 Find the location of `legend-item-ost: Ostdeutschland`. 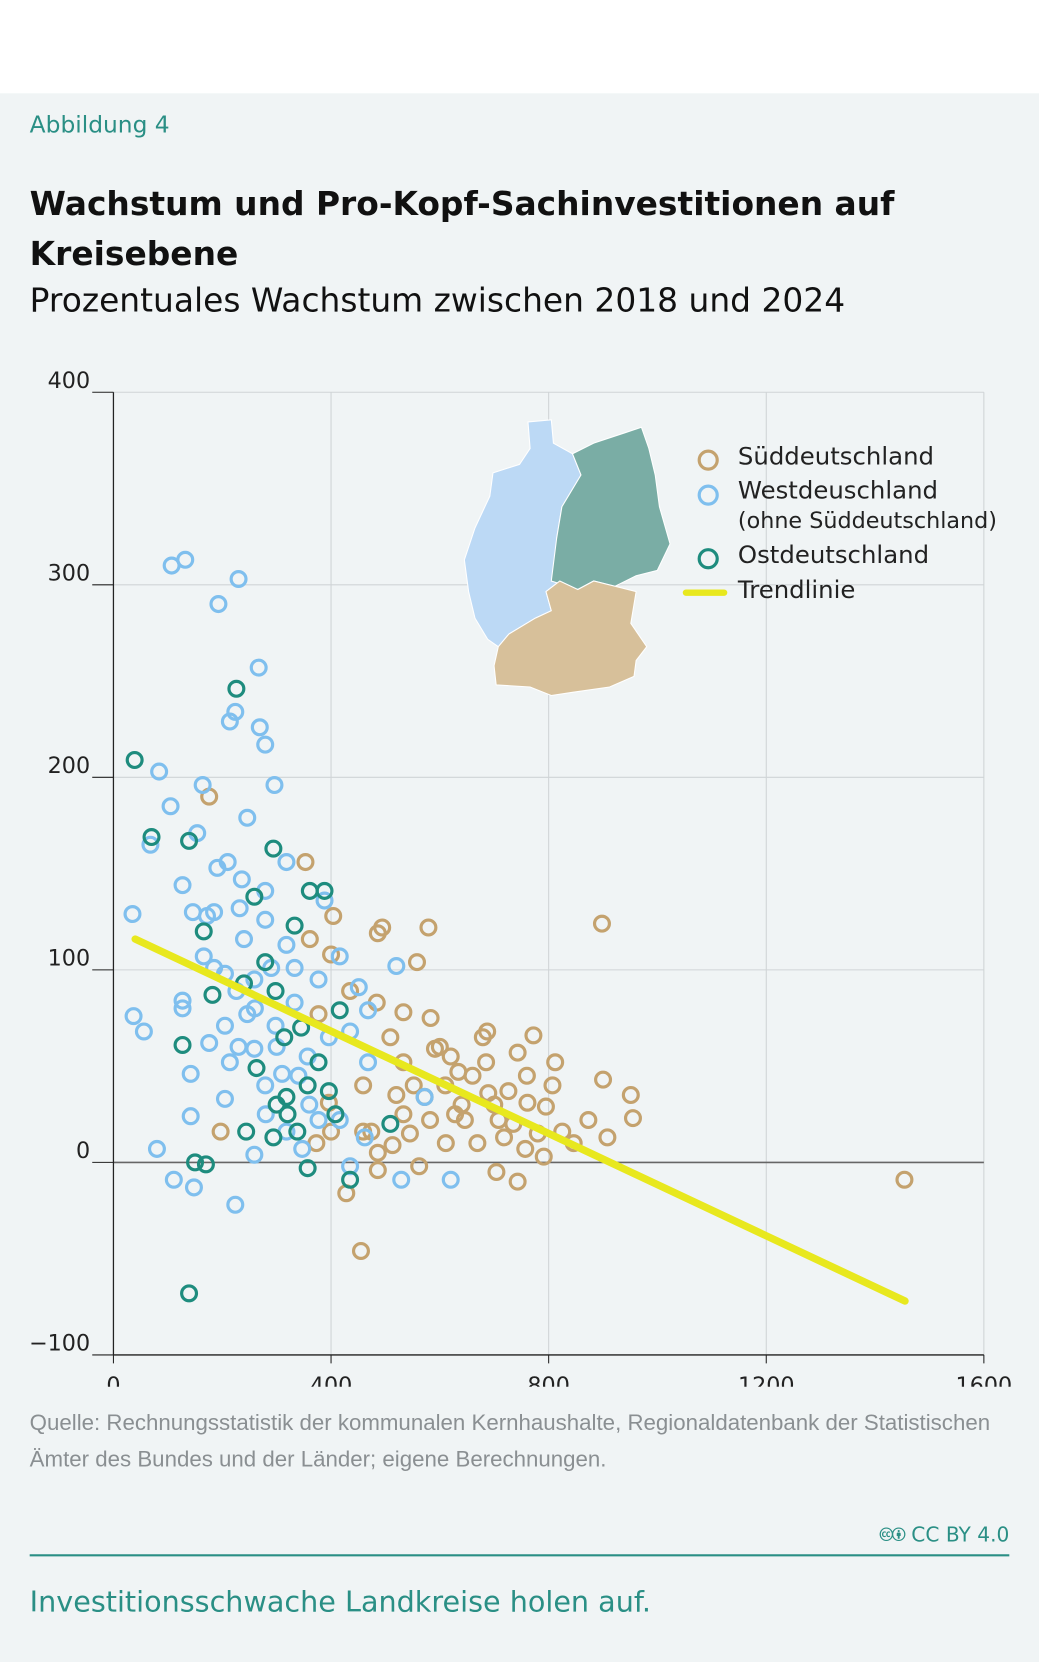

legend-item-ost: Ostdeutschland is located at coordinates (844, 557).